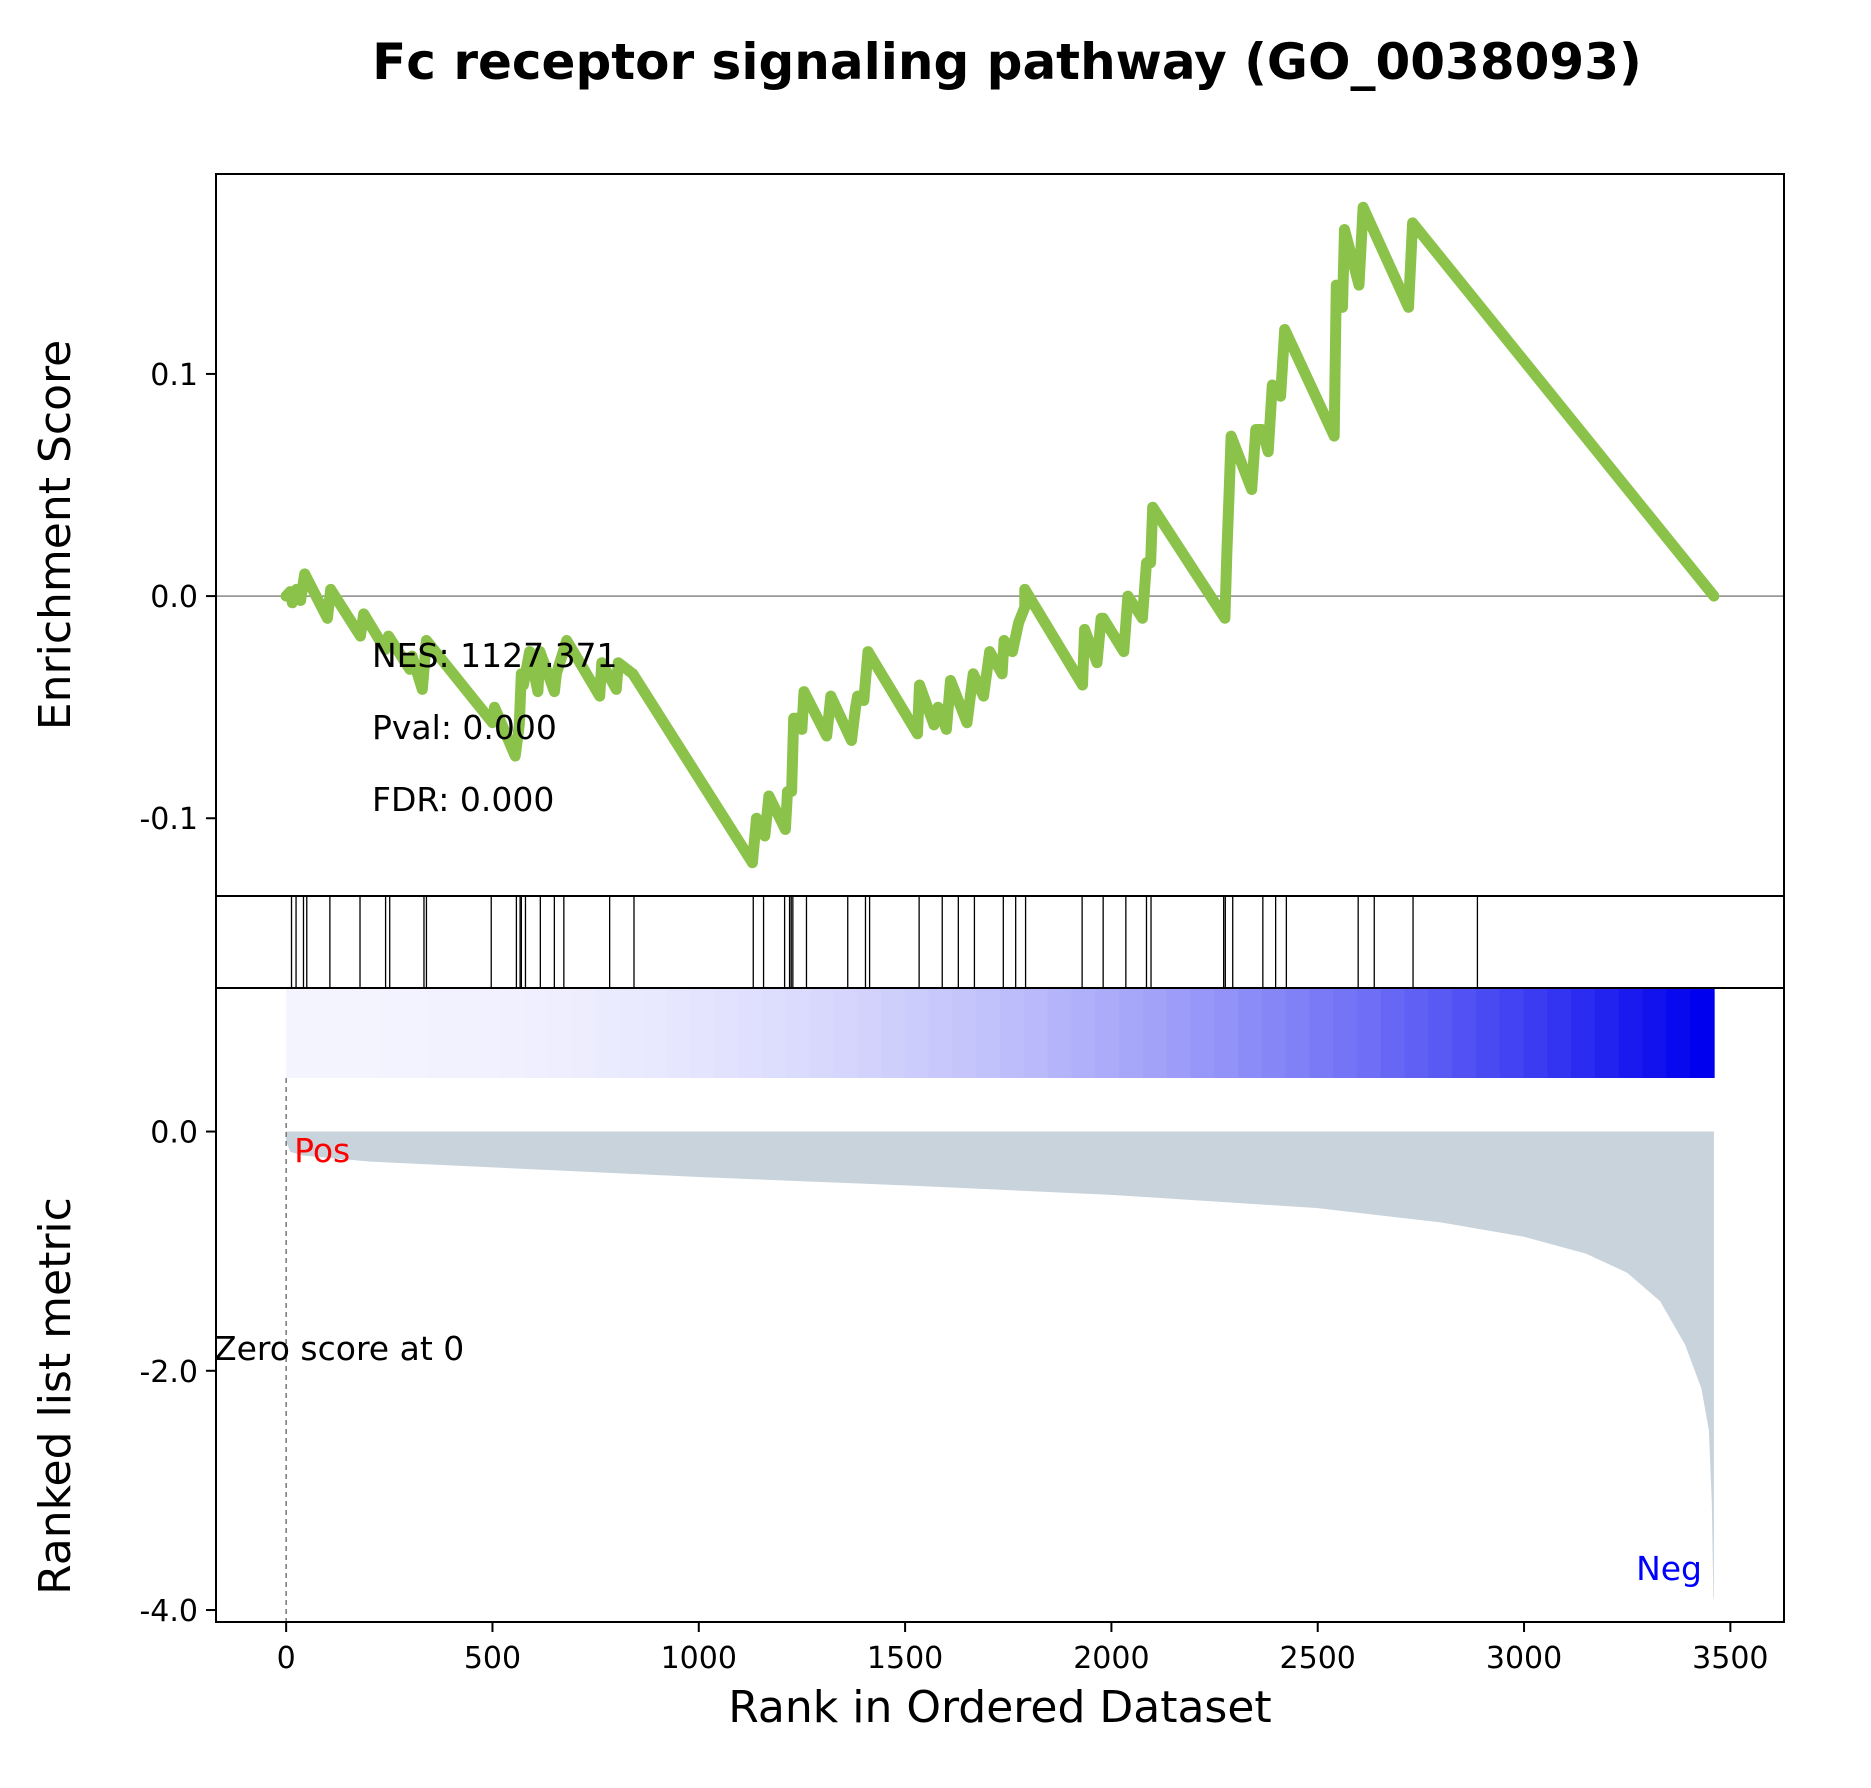 The width and height of the screenshot is (1871, 1788). What do you see at coordinates (55, 1396) in the screenshot?
I see `metric-y-axis-label: Ranked list metric` at bounding box center [55, 1396].